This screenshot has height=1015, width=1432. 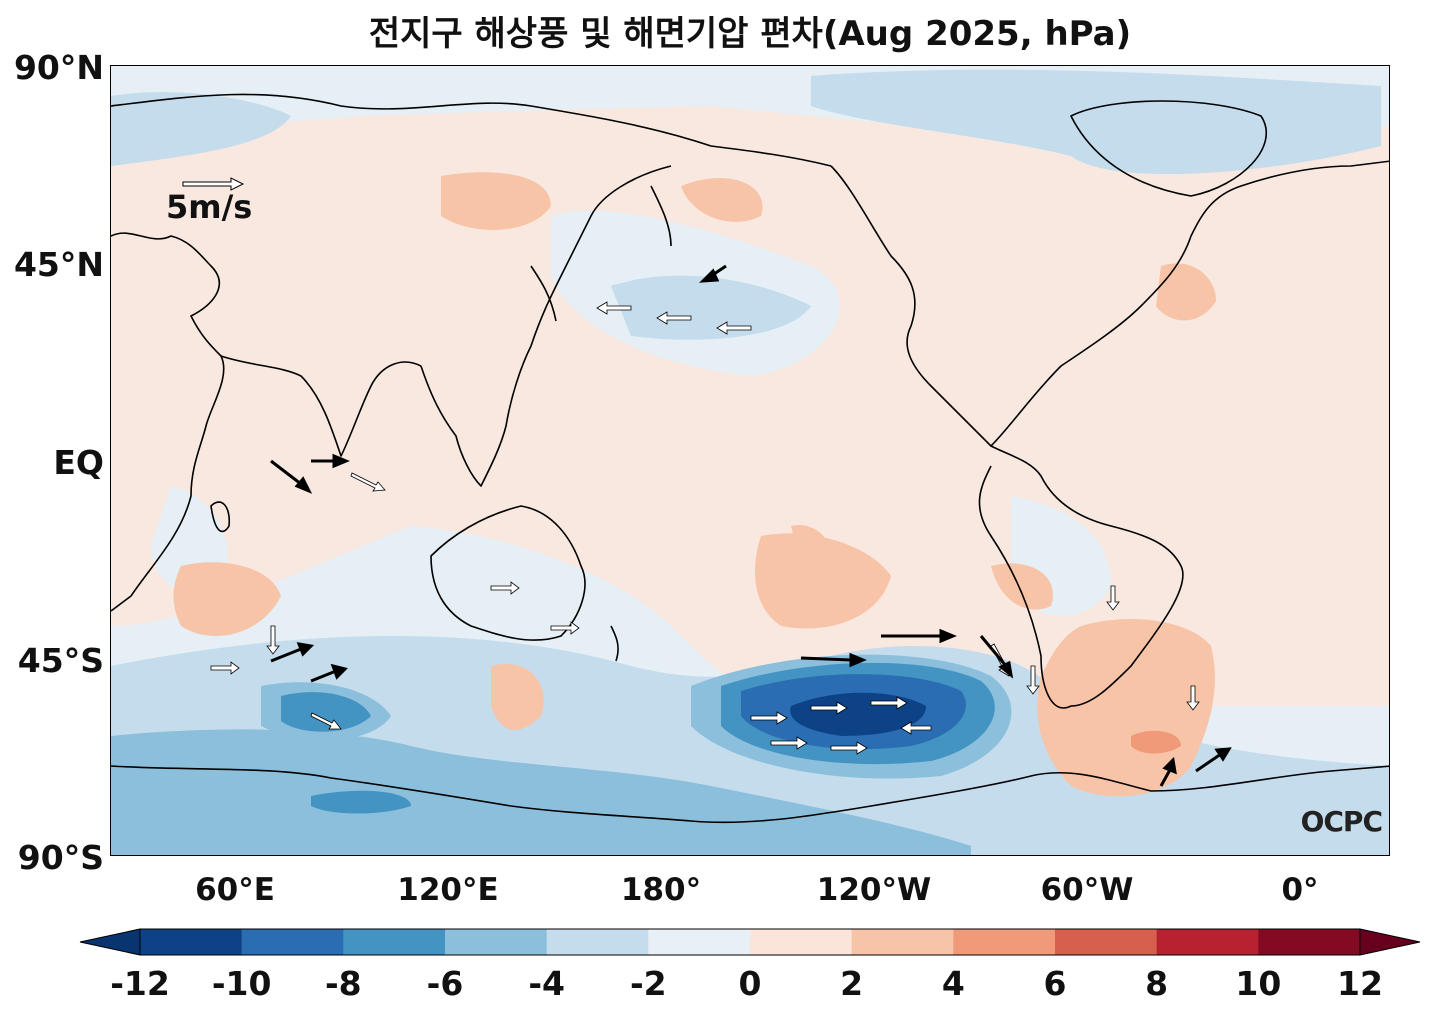 What do you see at coordinates (110, 942) in the screenshot?
I see `colorbar-extend-low` at bounding box center [110, 942].